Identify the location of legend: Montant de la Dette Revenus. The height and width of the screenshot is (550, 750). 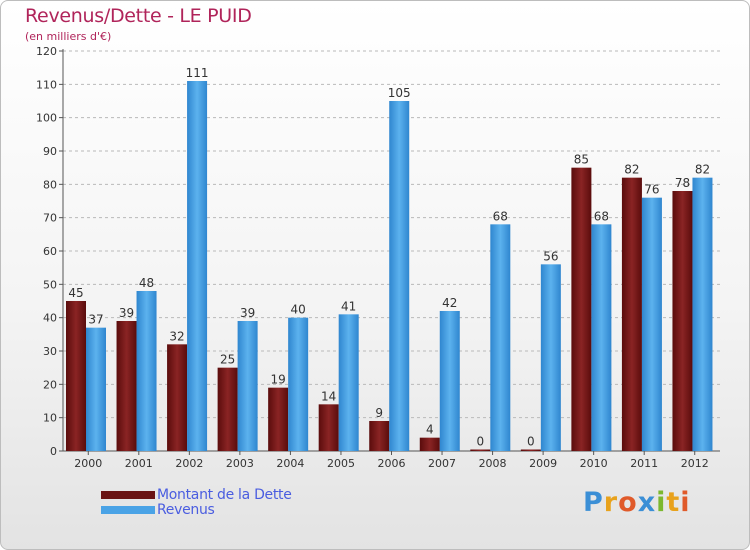
(196, 502).